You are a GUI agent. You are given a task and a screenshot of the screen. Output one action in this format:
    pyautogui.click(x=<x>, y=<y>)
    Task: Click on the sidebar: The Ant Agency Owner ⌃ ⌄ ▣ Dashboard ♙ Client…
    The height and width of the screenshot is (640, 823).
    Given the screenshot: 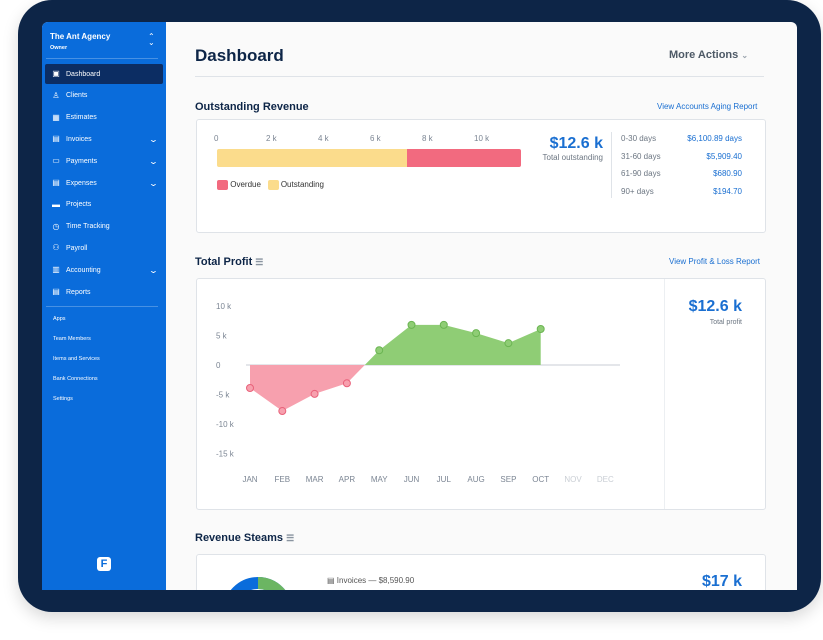 What is the action you would take?
    pyautogui.click(x=104, y=306)
    